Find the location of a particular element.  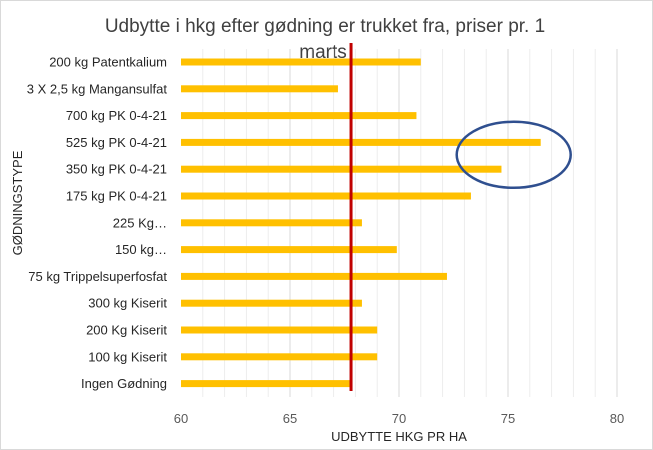

highlight-layer is located at coordinates (513, 155).